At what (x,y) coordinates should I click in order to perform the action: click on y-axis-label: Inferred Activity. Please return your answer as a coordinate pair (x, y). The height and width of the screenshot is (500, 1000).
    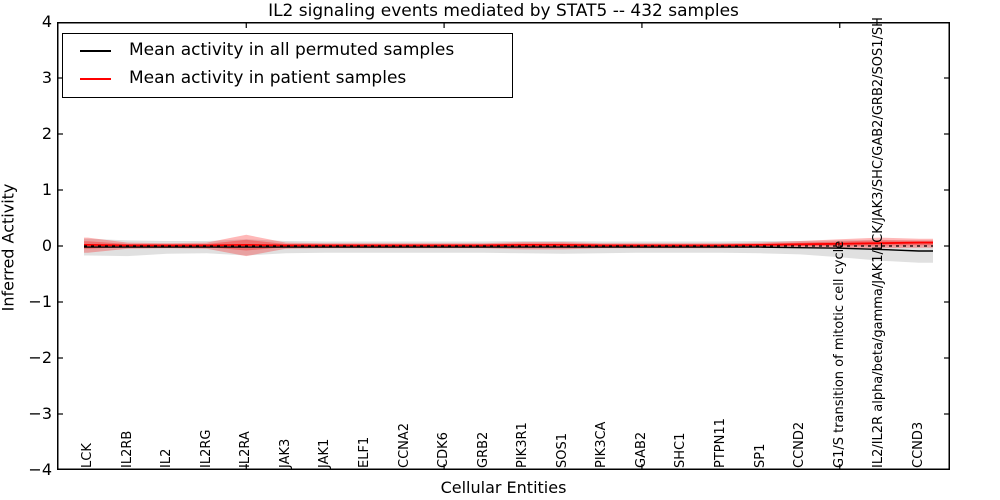
    Looking at the image, I should click on (9, 247).